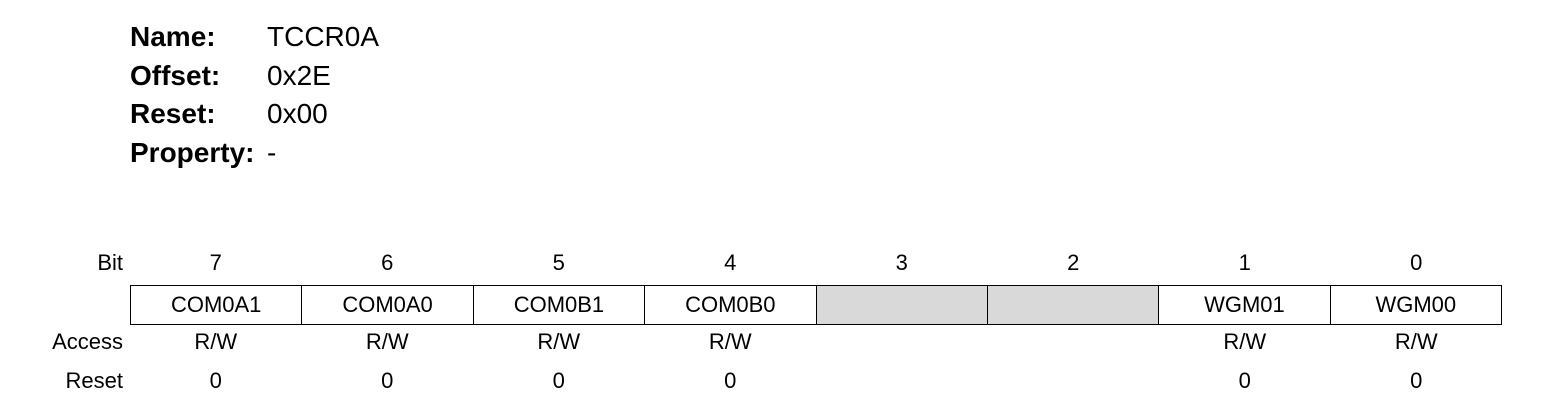 Image resolution: width=1545 pixels, height=411 pixels. Describe the element at coordinates (1244, 305) in the screenshot. I see `field-cell: WGM01` at that location.